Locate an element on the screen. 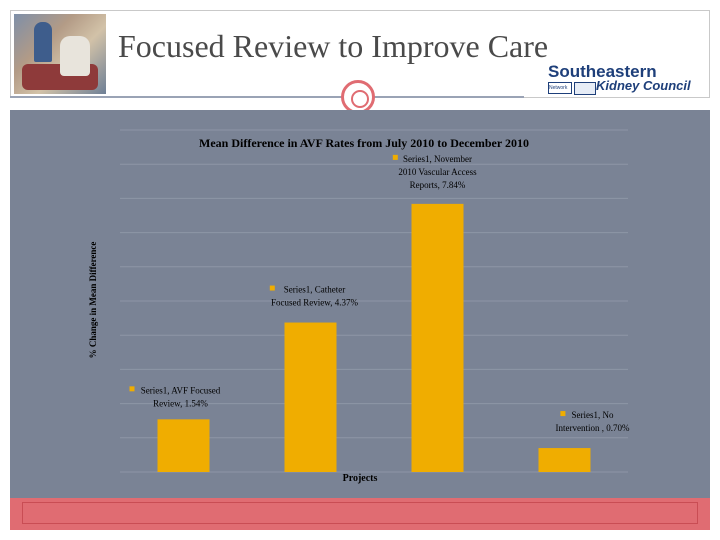 This screenshot has width=720, height=540. header-photo is located at coordinates (60, 54).